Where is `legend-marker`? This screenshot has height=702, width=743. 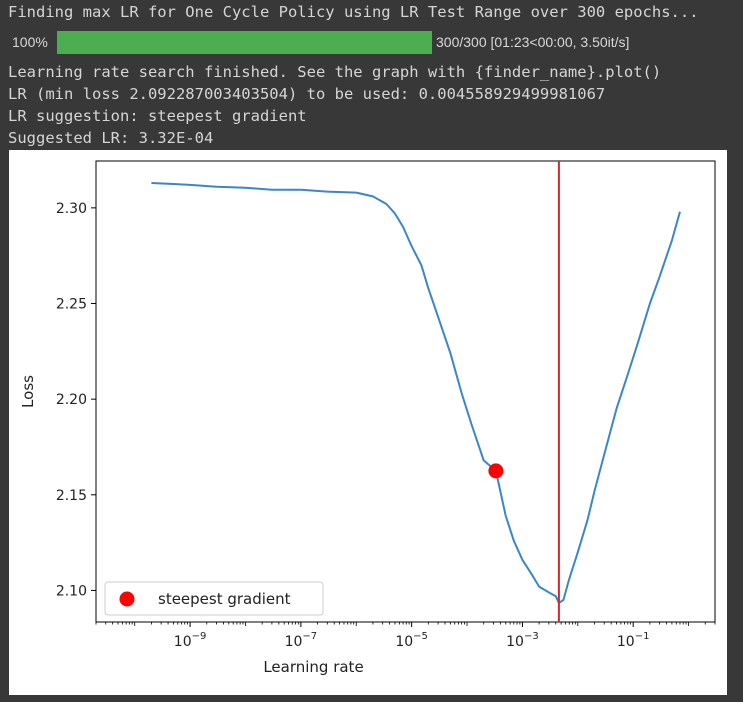 legend-marker is located at coordinates (127, 599).